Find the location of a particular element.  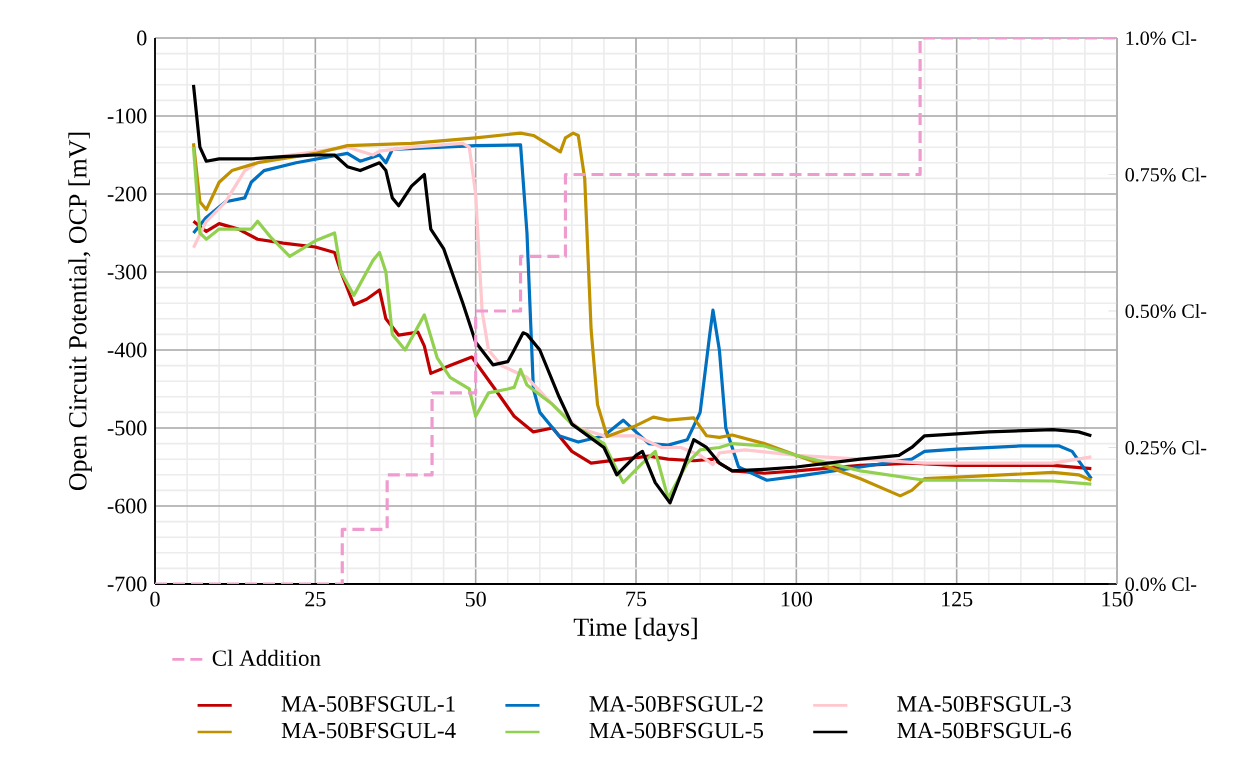

legend-label: MA-50BFSGUL-6 is located at coordinates (984, 730).